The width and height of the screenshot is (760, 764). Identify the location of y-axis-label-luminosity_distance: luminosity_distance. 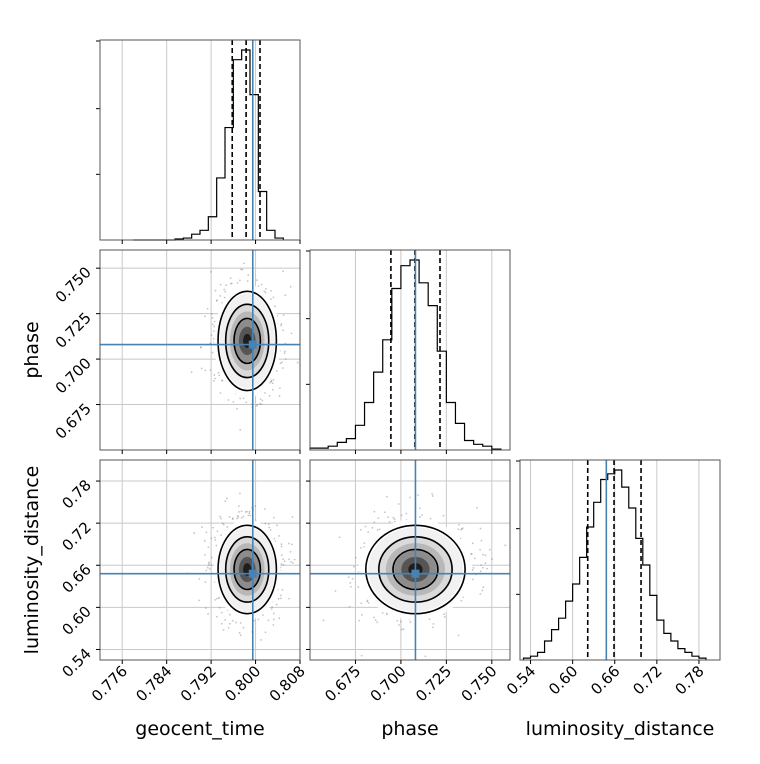
(32, 560).